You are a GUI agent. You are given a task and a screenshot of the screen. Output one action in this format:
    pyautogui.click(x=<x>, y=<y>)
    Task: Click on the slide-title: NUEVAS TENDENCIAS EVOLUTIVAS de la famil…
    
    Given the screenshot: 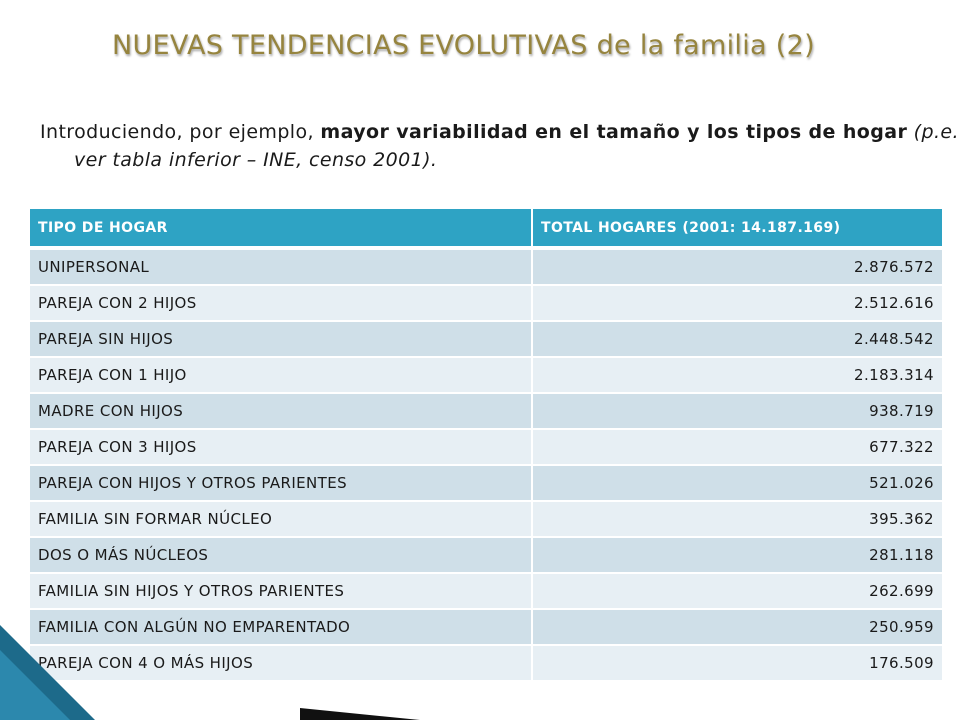 What is the action you would take?
    pyautogui.click(x=463, y=45)
    